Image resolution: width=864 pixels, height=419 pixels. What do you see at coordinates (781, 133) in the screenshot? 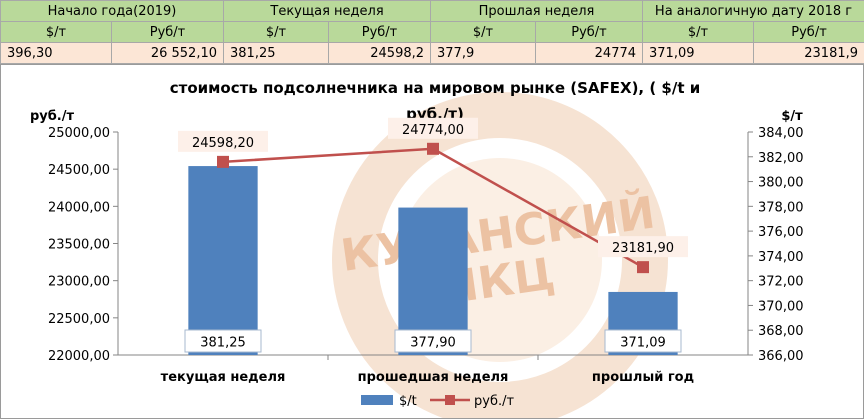
I see `y2-tick-label: 384,00` at bounding box center [781, 133].